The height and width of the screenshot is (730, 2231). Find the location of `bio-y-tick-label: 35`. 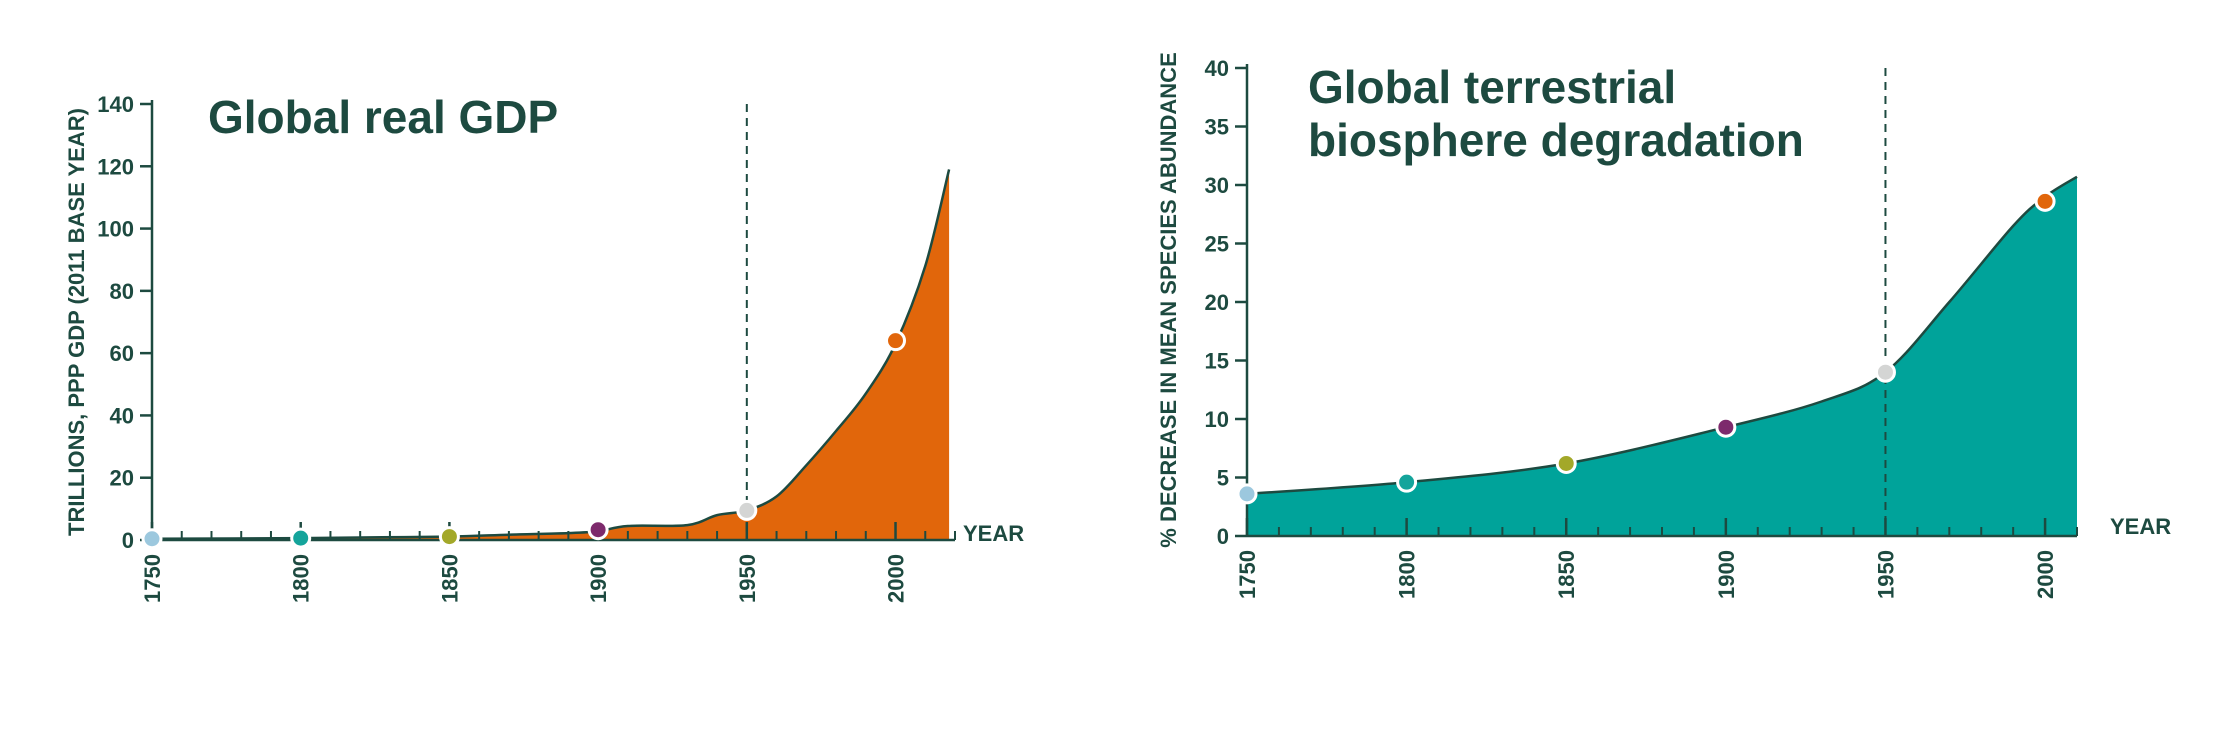

bio-y-tick-label: 35 is located at coordinates (1217, 127).